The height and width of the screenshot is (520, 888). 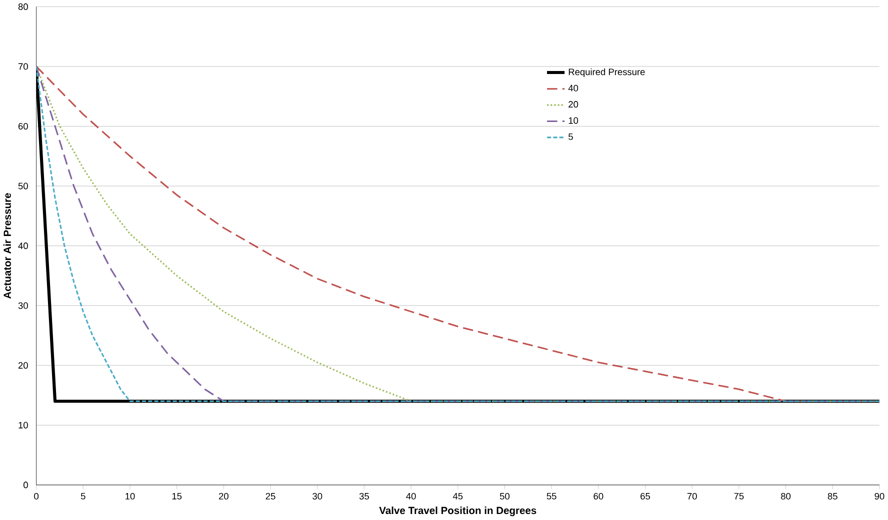 I want to click on y-tick-label: 80, so click(x=23, y=7).